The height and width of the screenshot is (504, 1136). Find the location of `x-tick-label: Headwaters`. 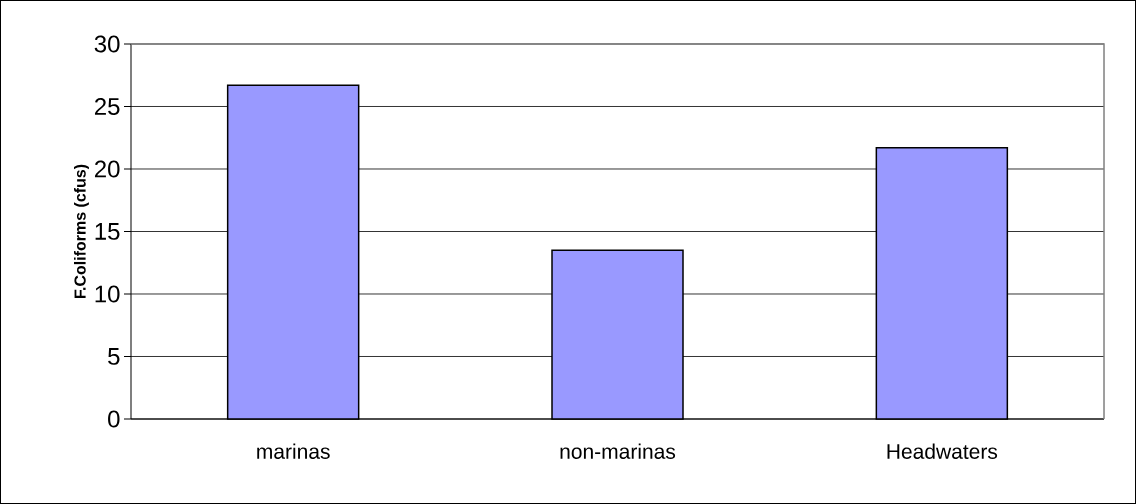

x-tick-label: Headwaters is located at coordinates (942, 451).